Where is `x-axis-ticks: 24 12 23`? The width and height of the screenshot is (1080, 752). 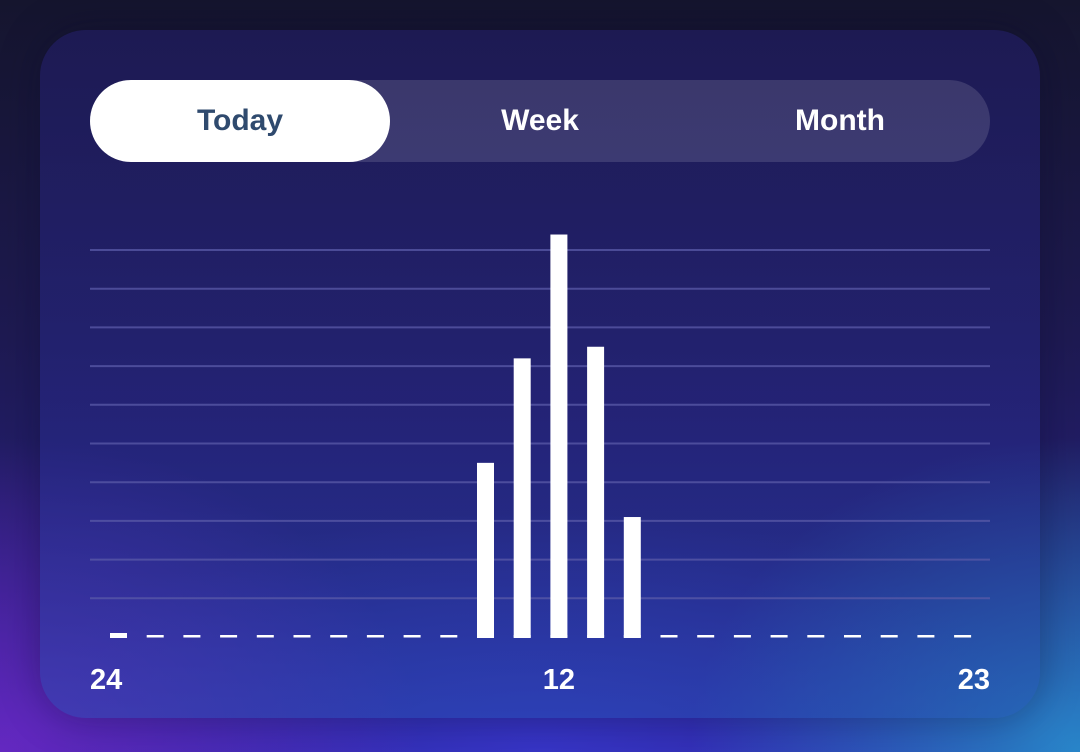 x-axis-ticks: 24 12 23 is located at coordinates (540, 680).